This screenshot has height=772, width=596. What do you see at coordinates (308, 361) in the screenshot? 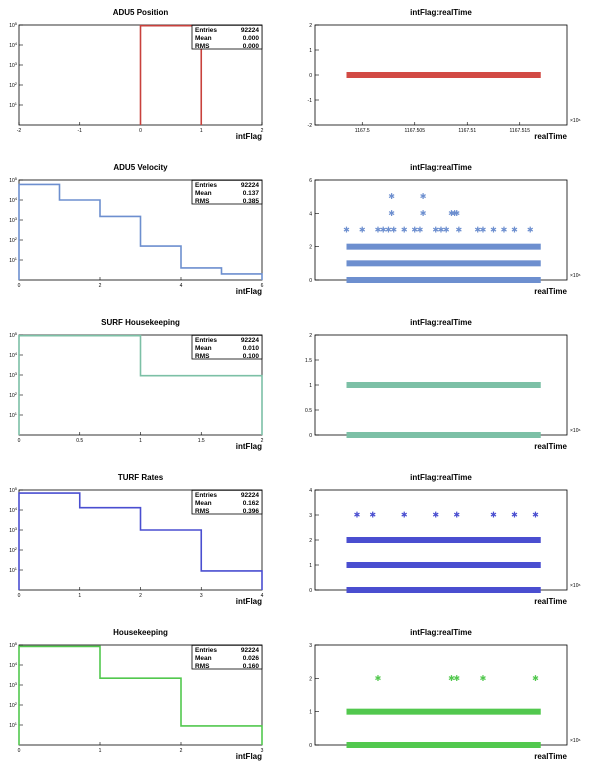
I see `y-tick-label: 1.5` at bounding box center [308, 361].